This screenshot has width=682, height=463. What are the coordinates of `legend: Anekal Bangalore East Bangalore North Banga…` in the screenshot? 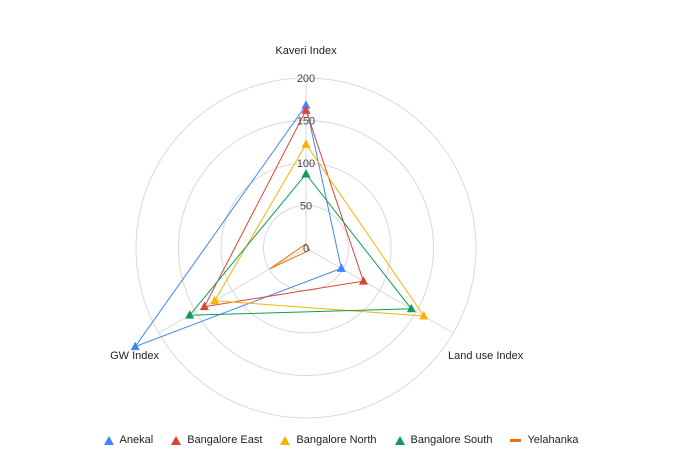 It's located at (341, 440).